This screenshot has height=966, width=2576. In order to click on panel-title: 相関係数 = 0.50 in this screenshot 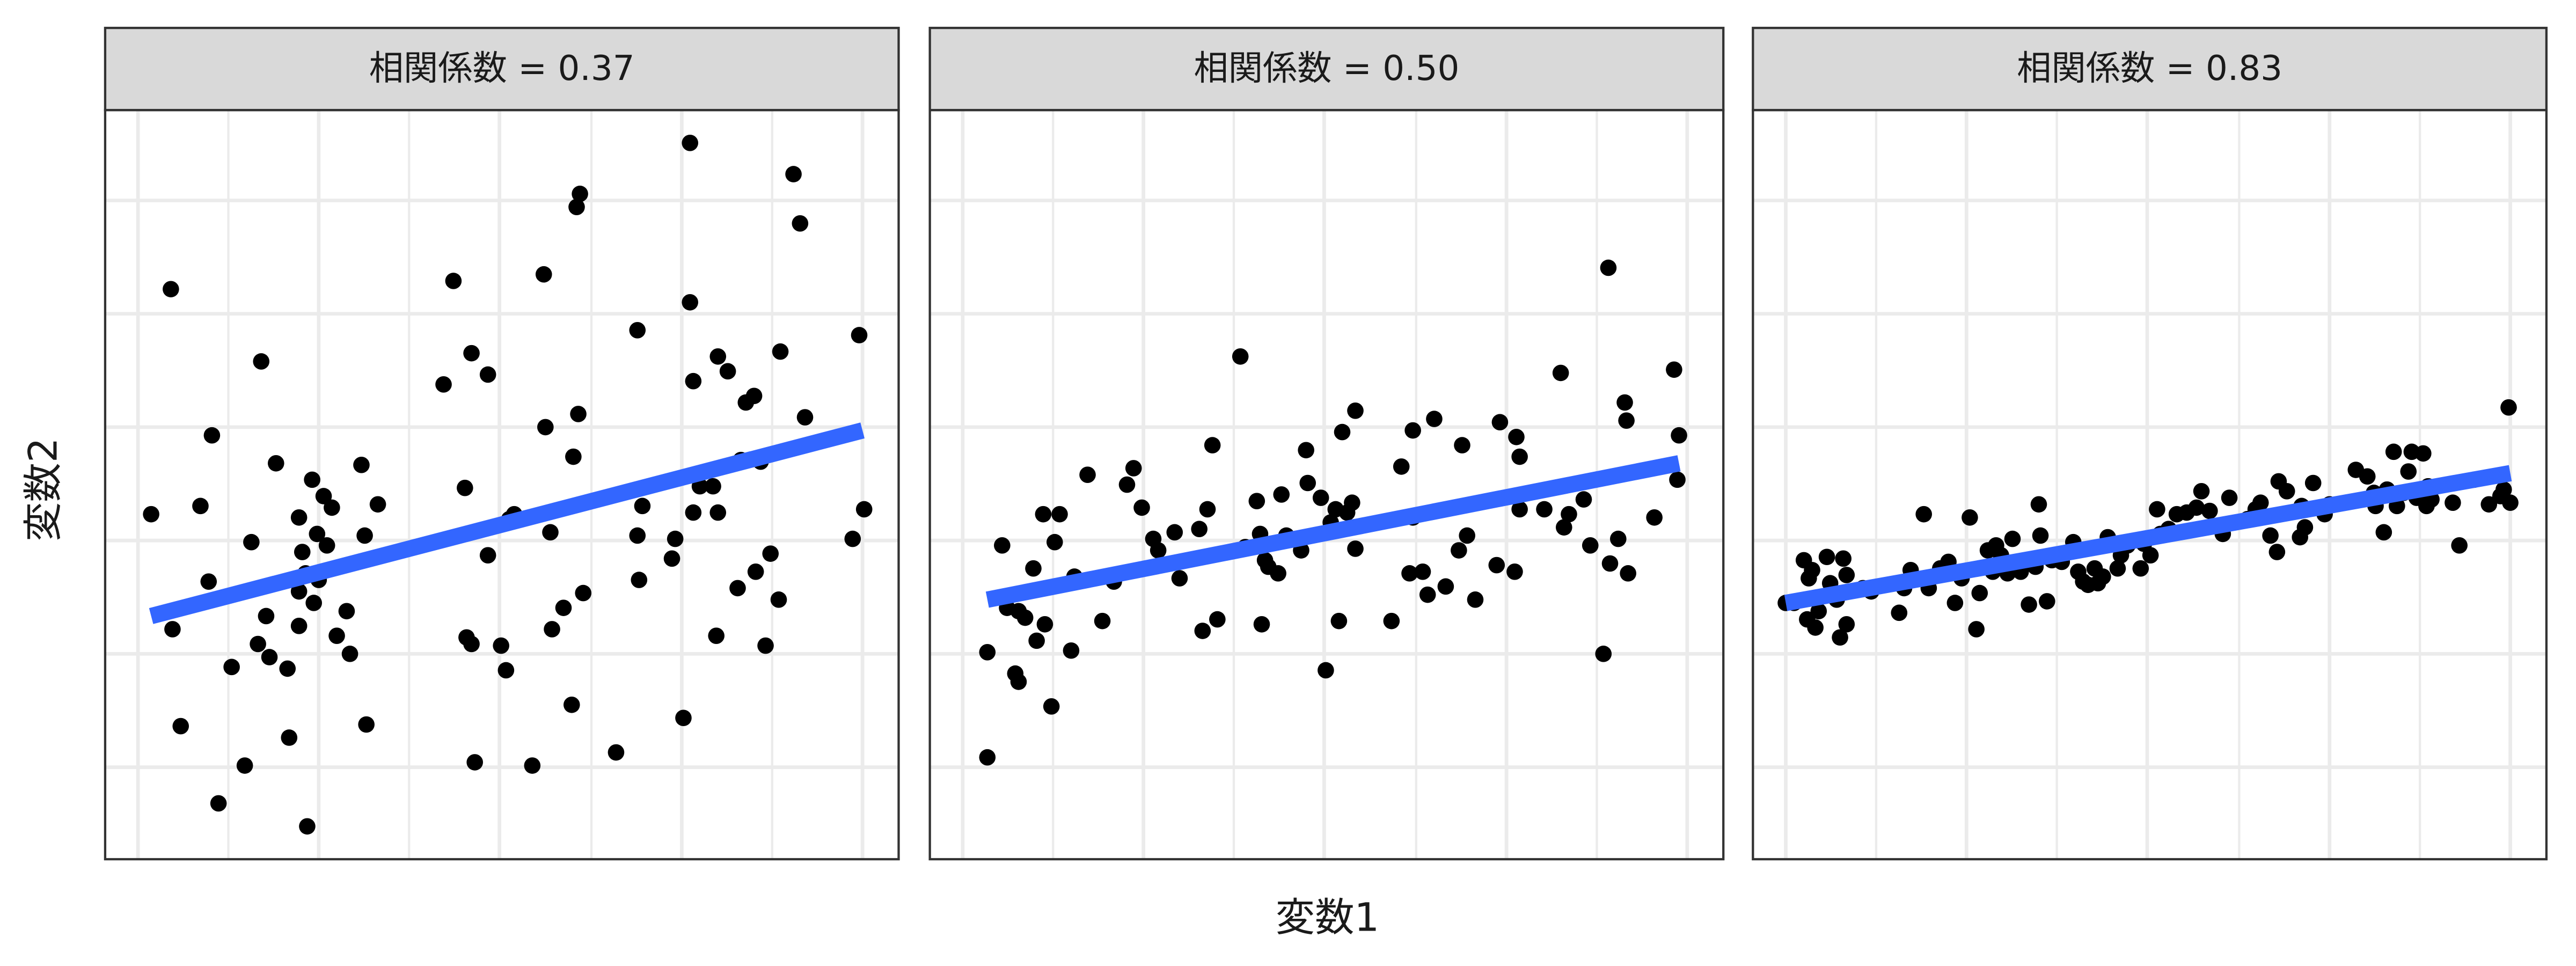, I will do `click(1327, 68)`.